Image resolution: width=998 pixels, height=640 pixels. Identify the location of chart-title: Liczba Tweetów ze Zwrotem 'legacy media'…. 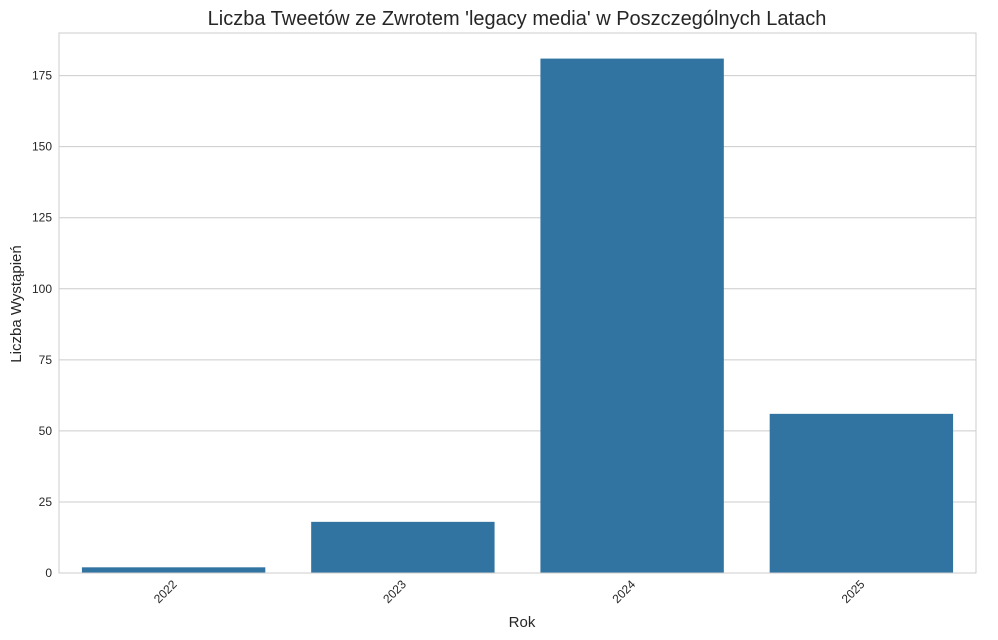
(517, 19).